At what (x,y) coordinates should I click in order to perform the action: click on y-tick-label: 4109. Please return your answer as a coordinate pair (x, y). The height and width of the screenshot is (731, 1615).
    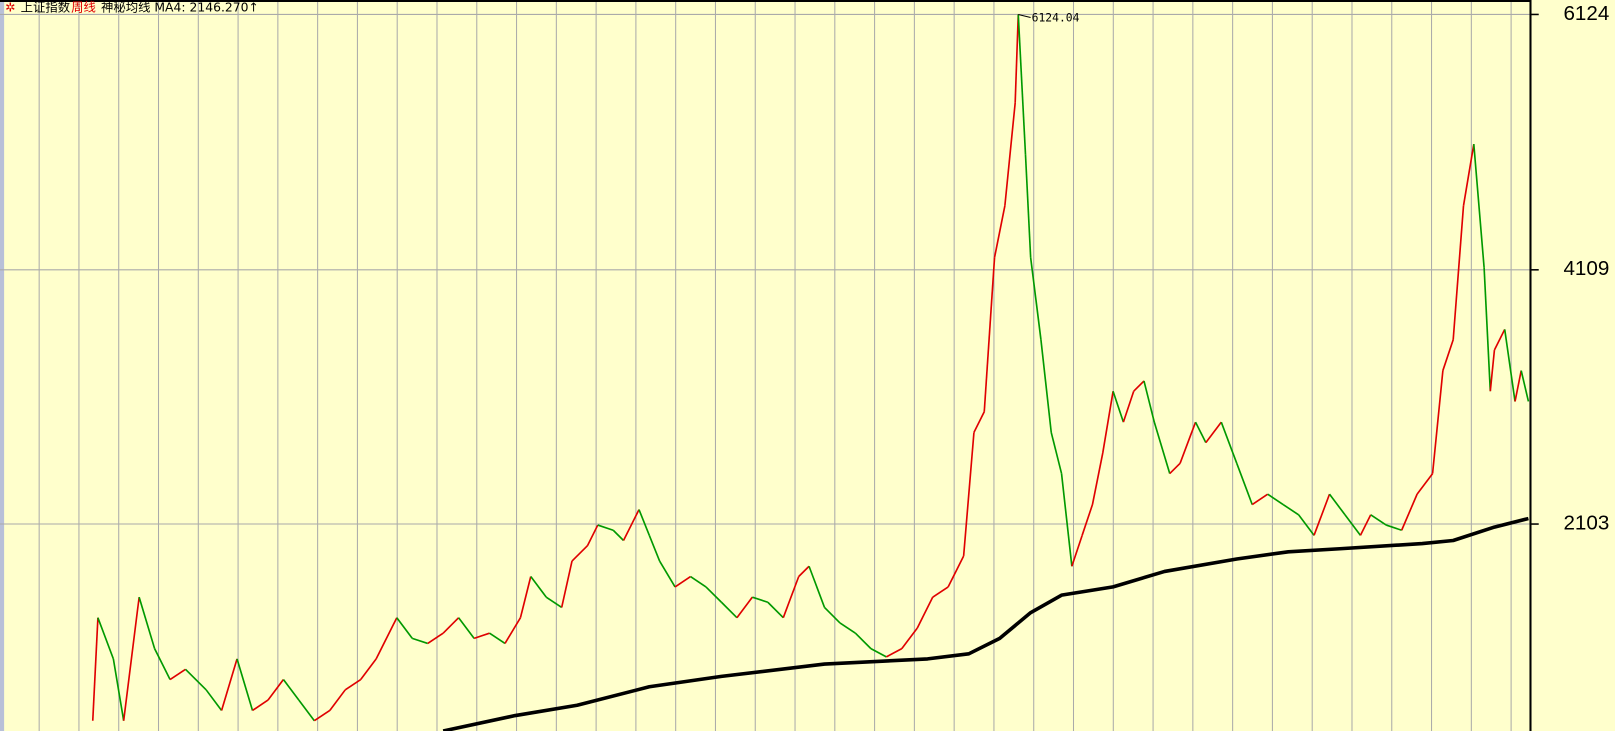
    Looking at the image, I should click on (1586, 268).